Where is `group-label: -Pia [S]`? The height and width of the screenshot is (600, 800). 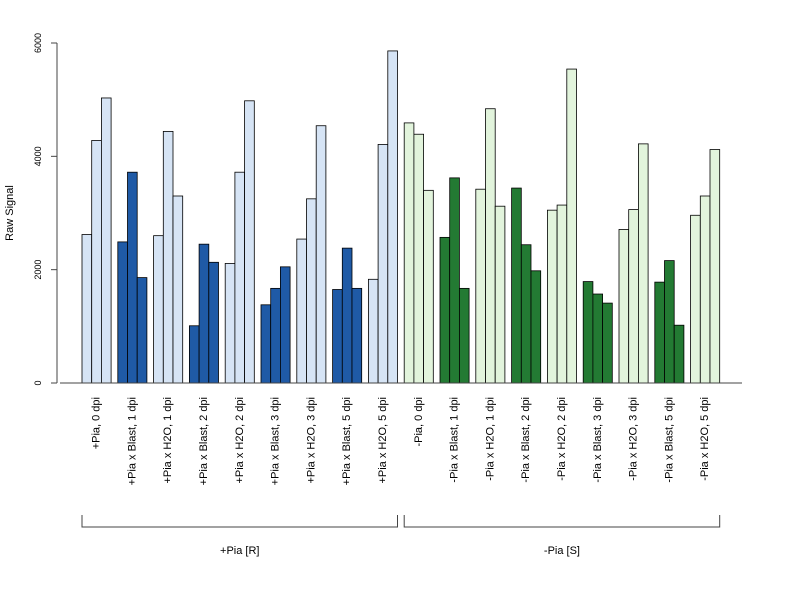
group-label: -Pia [S] is located at coordinates (562, 551).